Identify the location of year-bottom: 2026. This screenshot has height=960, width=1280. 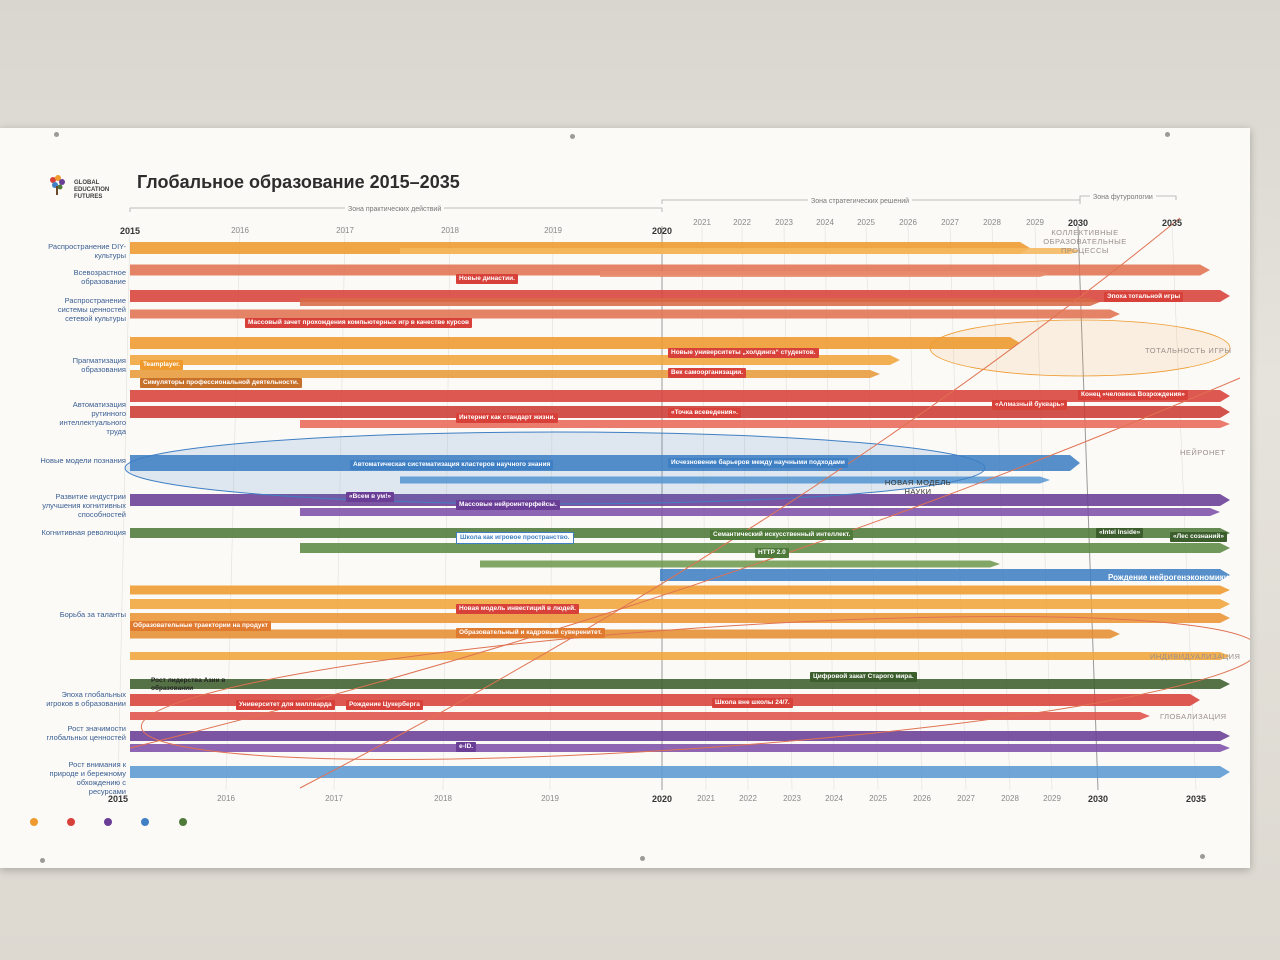
(922, 798).